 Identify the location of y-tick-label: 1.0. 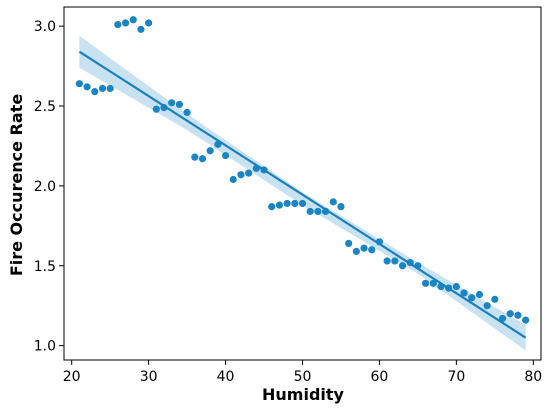
(45, 347).